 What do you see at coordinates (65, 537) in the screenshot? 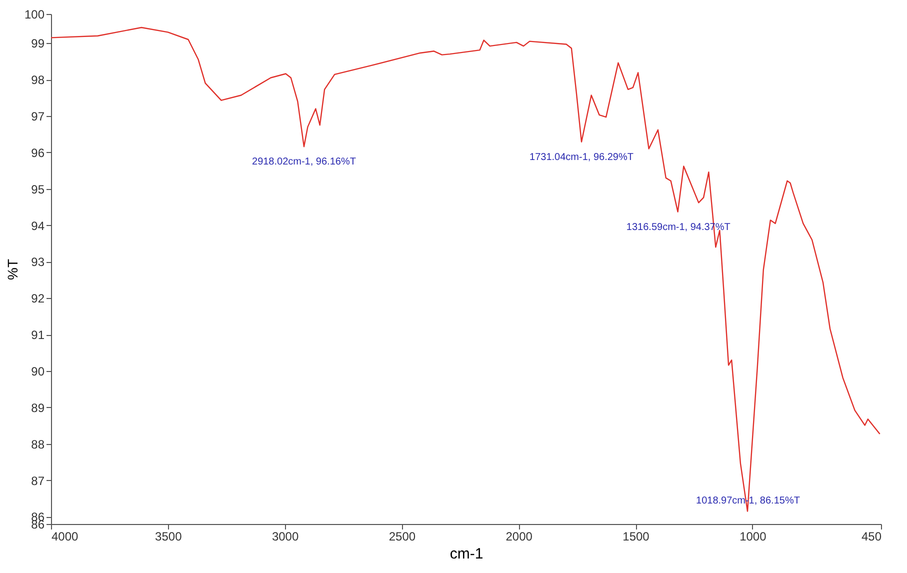
I see `x-tick-label: 4000` at bounding box center [65, 537].